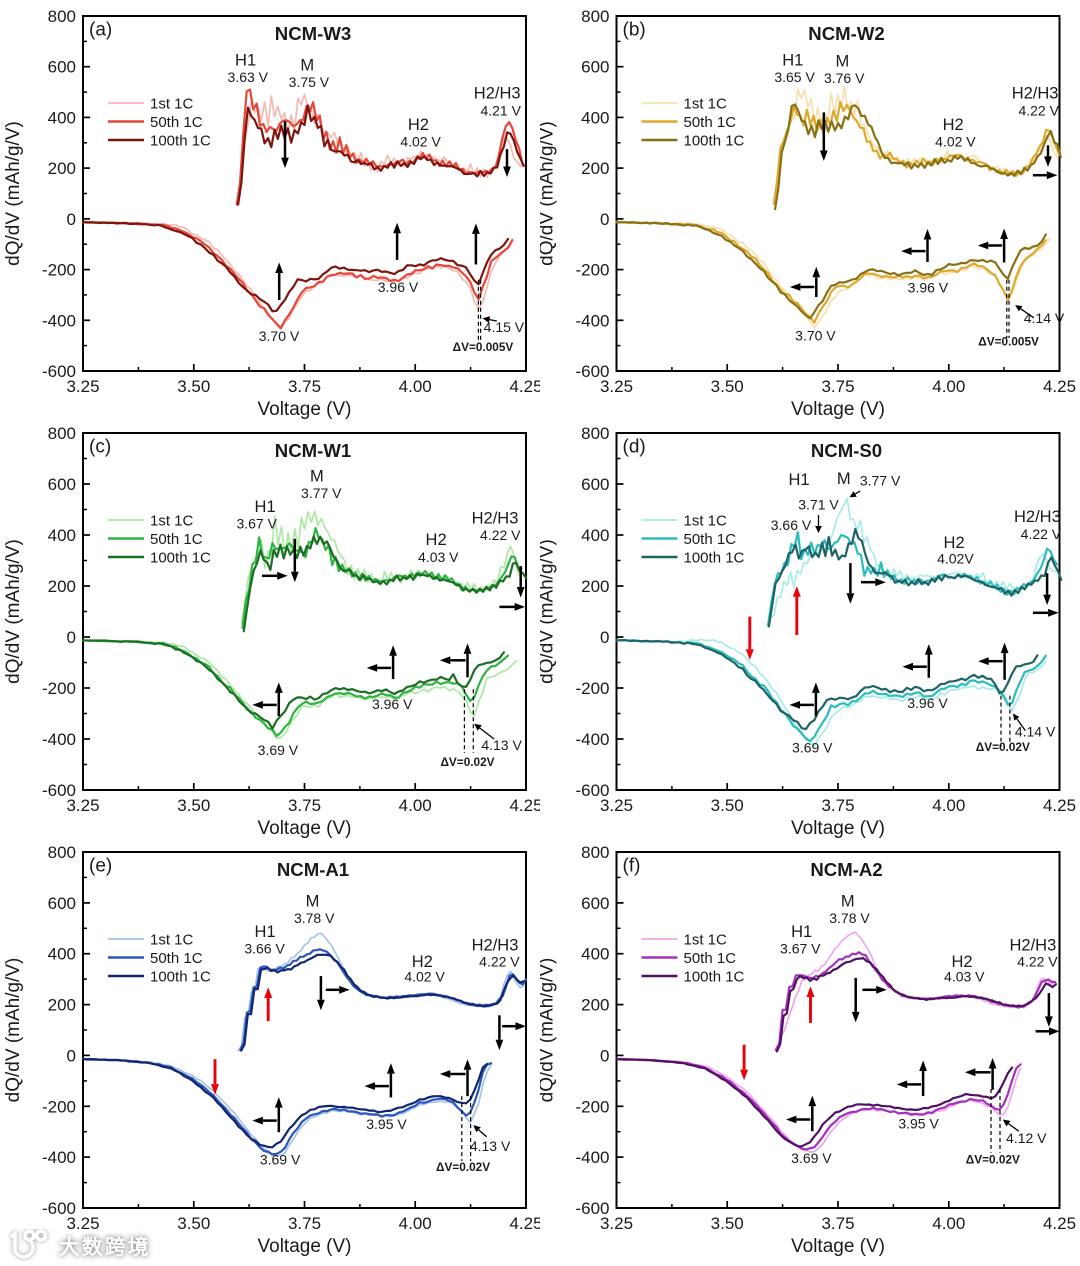  Describe the element at coordinates (1026, 1138) in the screenshot. I see `svg-text: 4.12 V` at that location.